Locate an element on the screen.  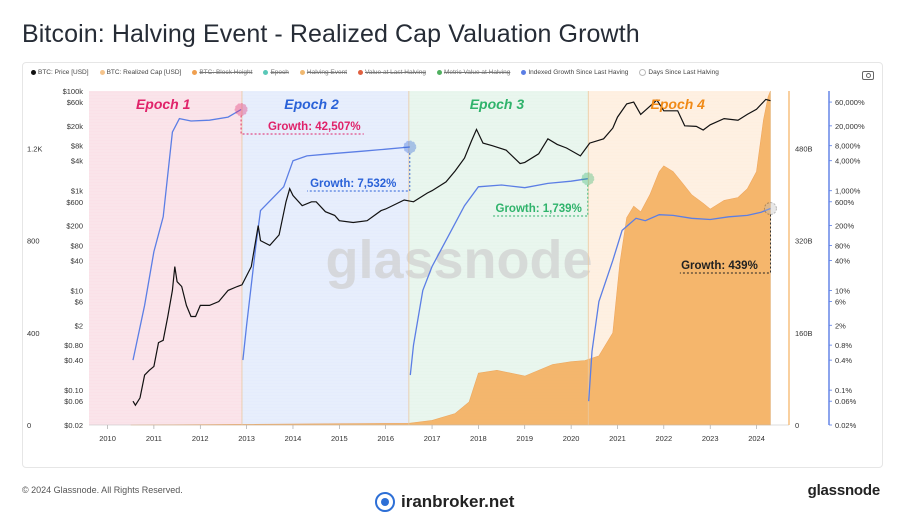
legend-label: Value at Last Halving is located at coordinates (395, 72).